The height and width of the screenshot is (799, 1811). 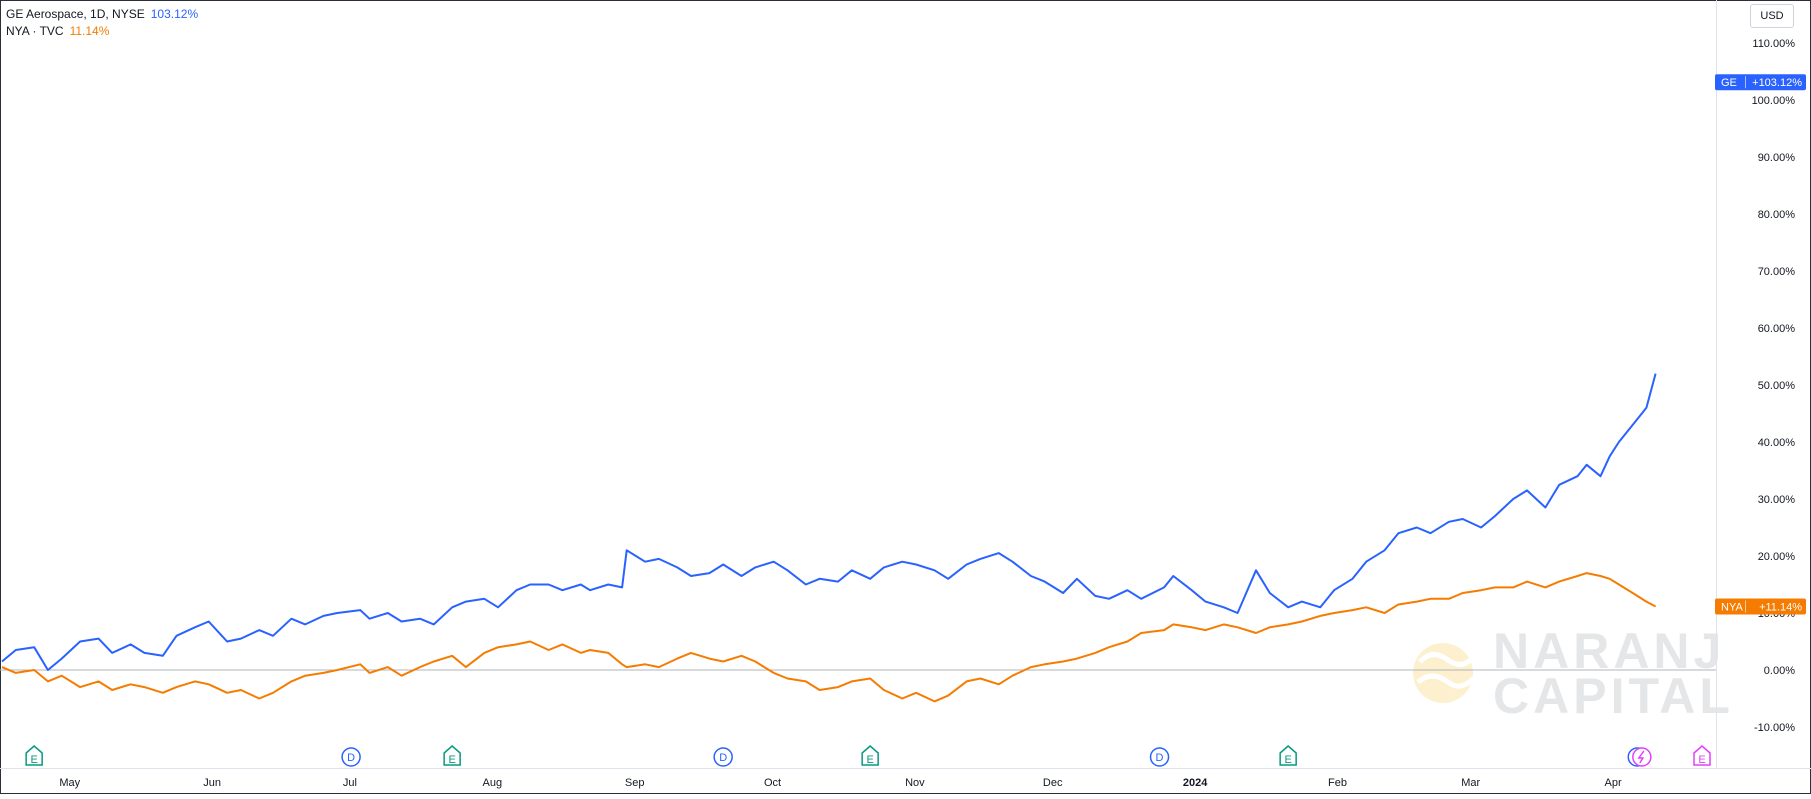 I want to click on y-tick-label: 60.00%, so click(x=1777, y=329).